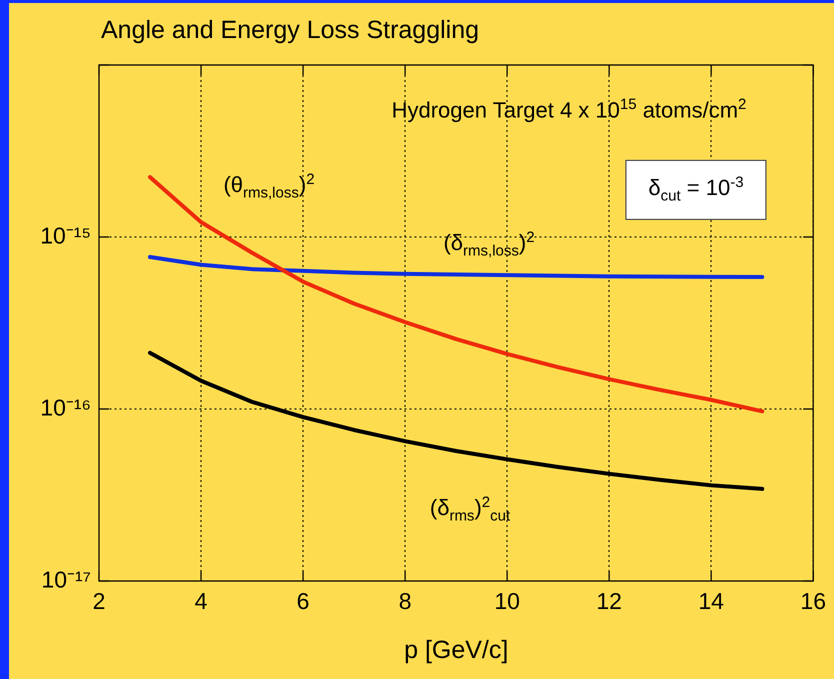 This screenshot has width=834, height=679. Describe the element at coordinates (507, 601) in the screenshot. I see `x-tick-label: 10` at that location.